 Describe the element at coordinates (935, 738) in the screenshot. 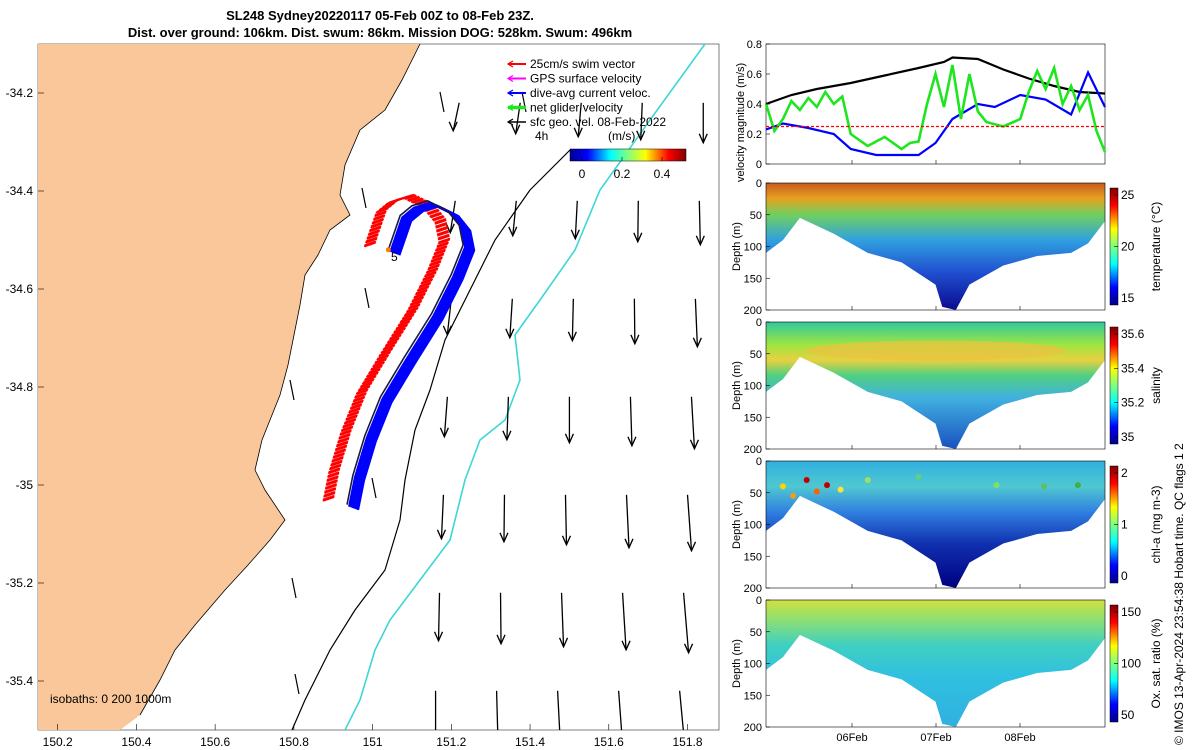

I see `time-tick-label: 07Feb` at that location.